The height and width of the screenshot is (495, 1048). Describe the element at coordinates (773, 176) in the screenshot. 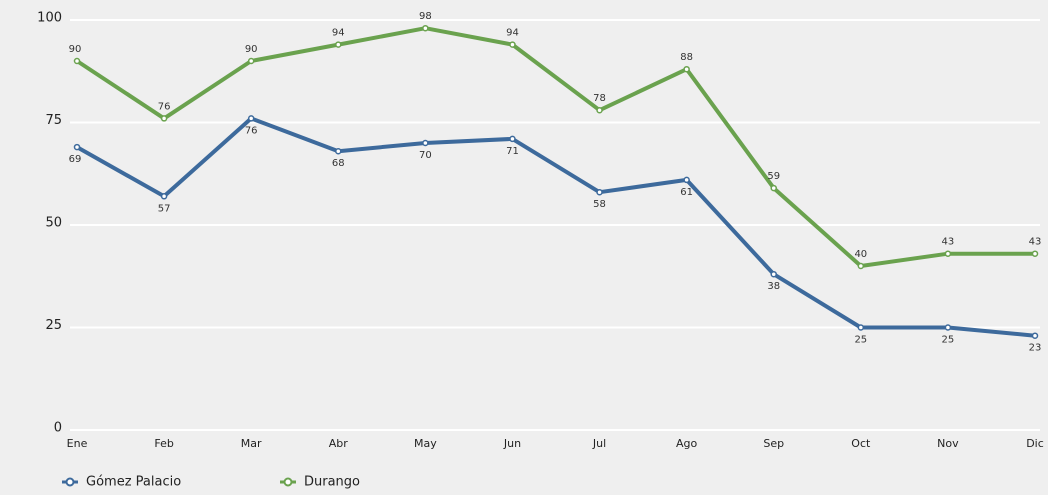

I see `data-label: 59` at that location.